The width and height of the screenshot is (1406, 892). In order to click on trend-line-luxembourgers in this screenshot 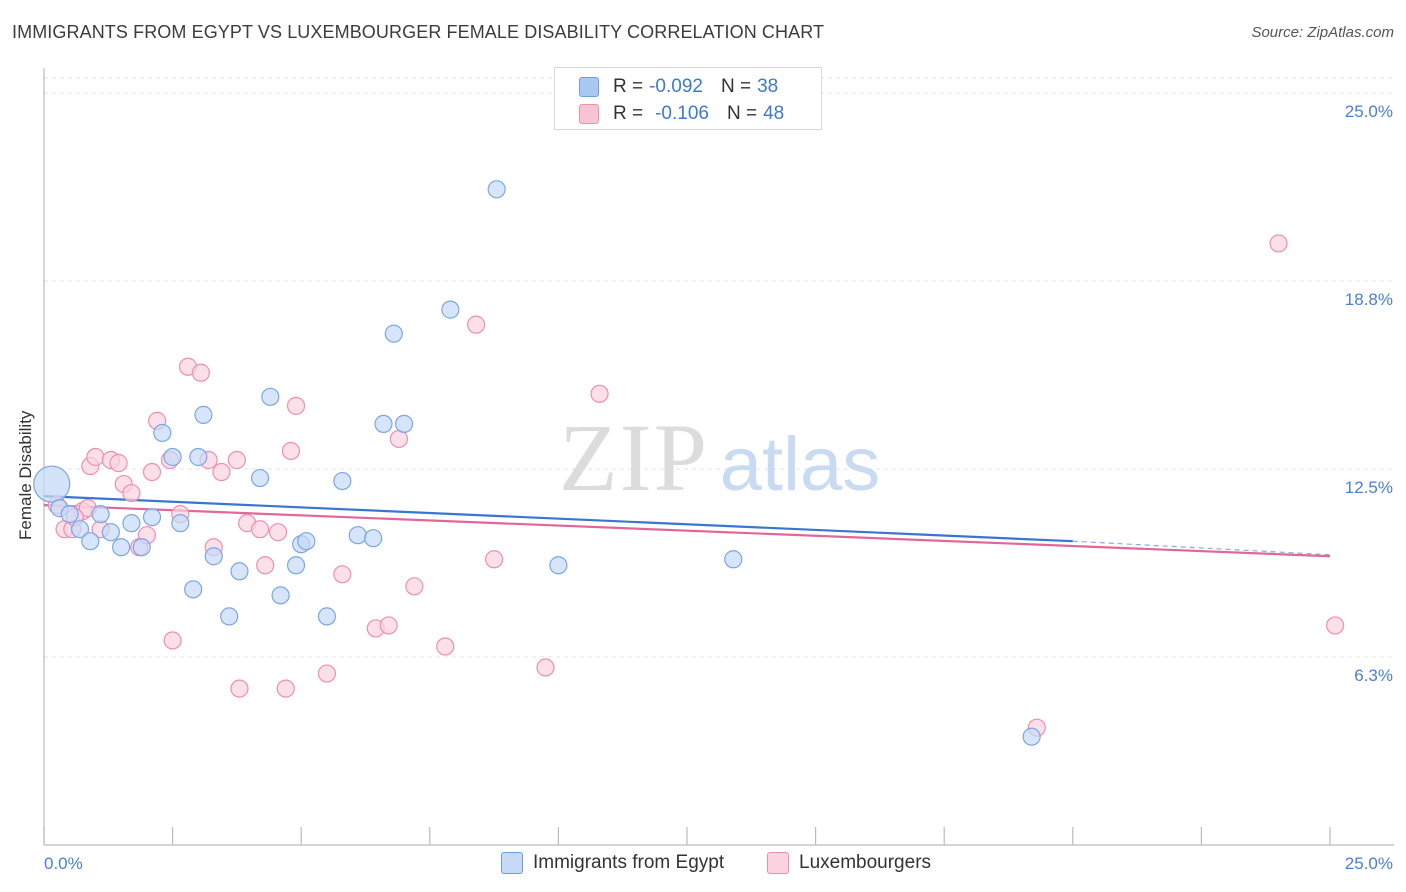, I will do `click(687, 531)`.